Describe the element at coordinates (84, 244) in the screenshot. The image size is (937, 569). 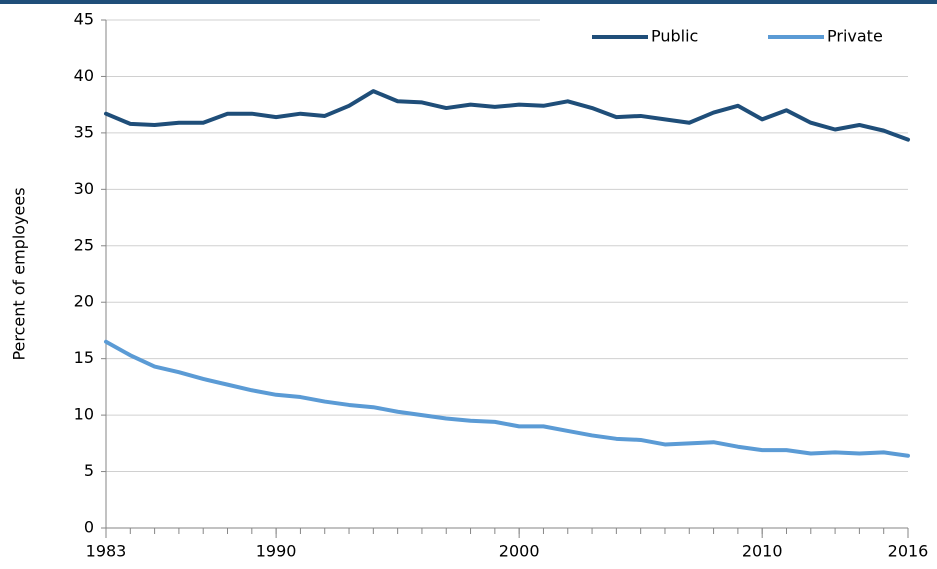
I see `y-tick-label: 25` at that location.